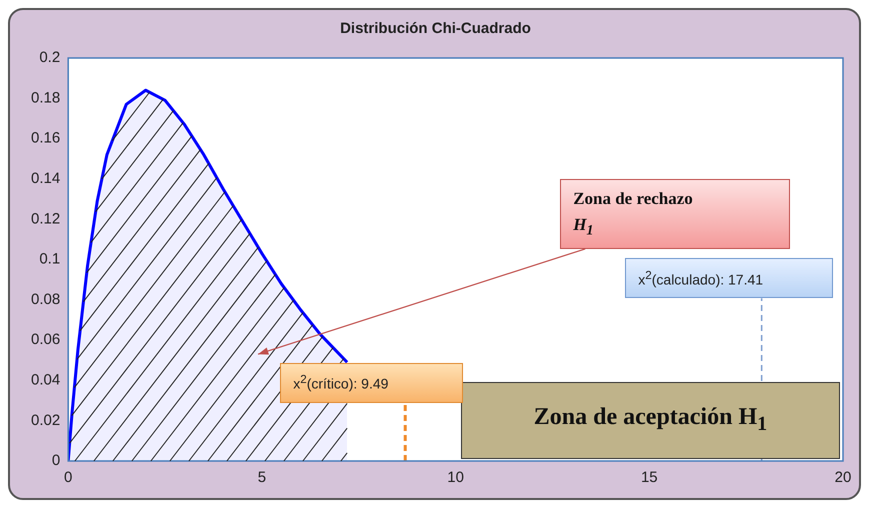  Describe the element at coordinates (45, 299) in the screenshot. I see `y-tick-label: 0.08` at that location.